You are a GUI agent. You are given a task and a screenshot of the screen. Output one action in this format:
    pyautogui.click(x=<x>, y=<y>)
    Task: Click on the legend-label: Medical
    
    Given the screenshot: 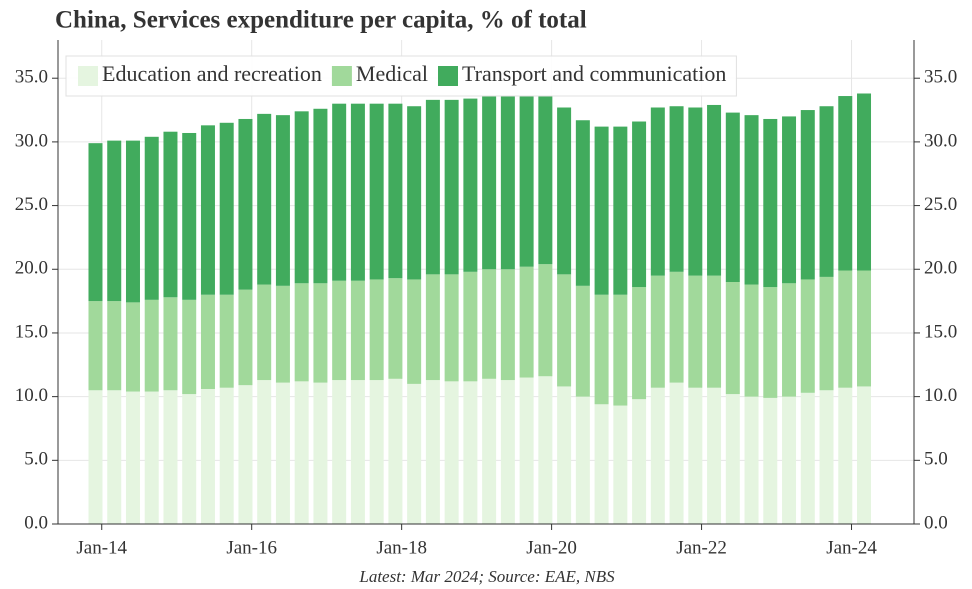 What is the action you would take?
    pyautogui.click(x=392, y=73)
    